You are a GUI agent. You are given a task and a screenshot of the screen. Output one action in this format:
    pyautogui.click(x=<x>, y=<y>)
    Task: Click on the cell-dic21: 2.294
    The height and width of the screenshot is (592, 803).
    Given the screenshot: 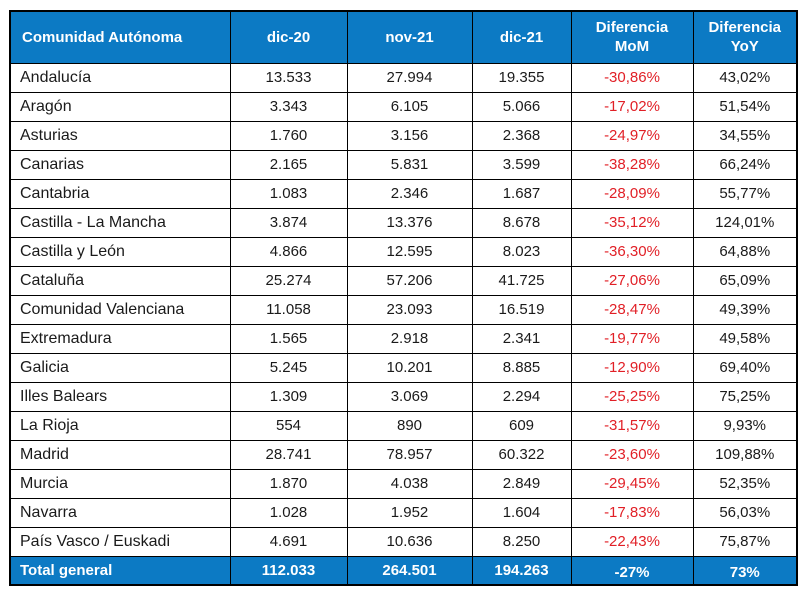 What is the action you would take?
    pyautogui.click(x=521, y=396)
    